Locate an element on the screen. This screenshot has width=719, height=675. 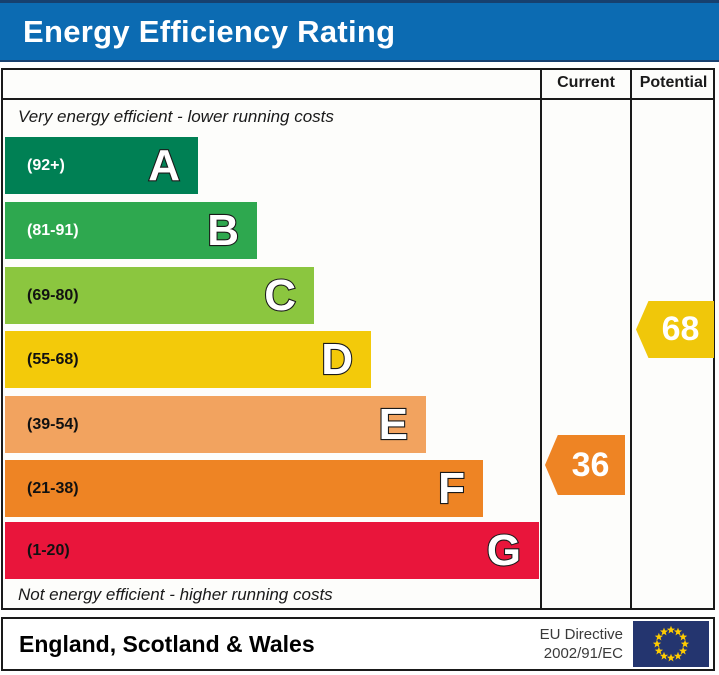
band-letter: C is located at coordinates (280, 295).